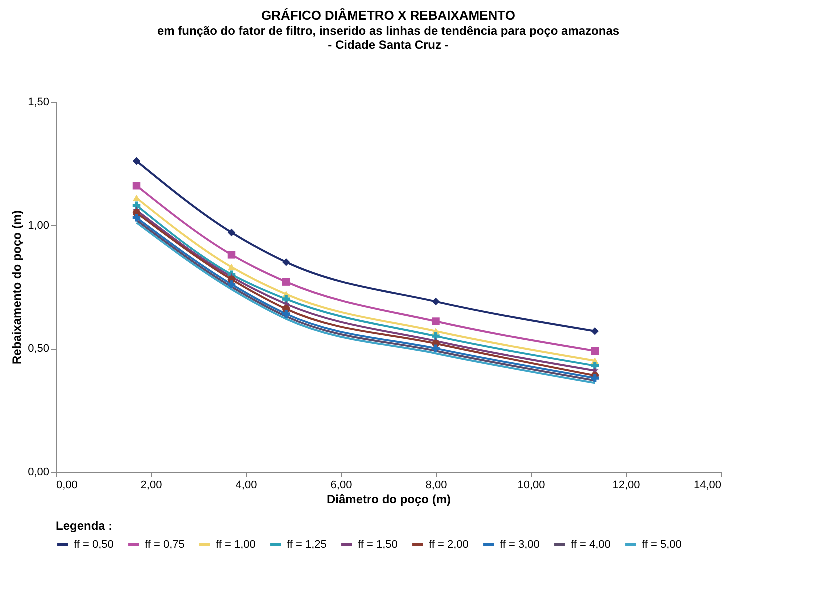 The width and height of the screenshot is (815, 609). Describe the element at coordinates (151, 486) in the screenshot. I see `x-tick-label: 2,00` at that location.